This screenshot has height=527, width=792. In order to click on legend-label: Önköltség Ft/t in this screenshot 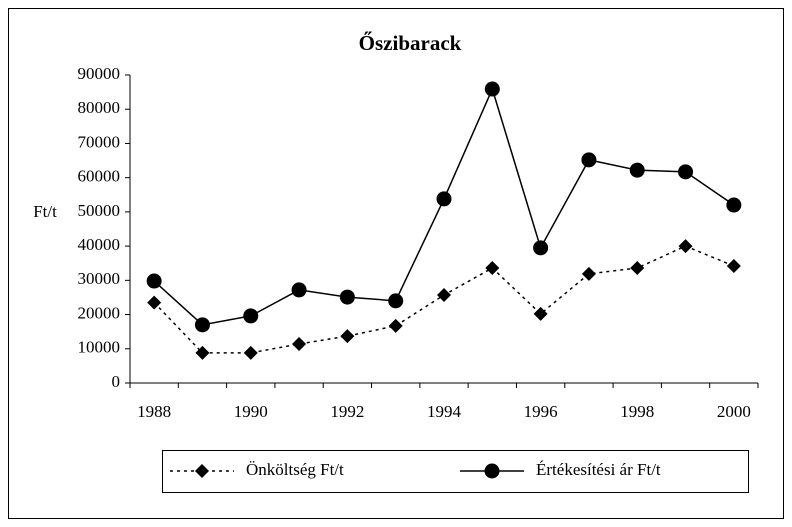, I will do `click(295, 469)`.